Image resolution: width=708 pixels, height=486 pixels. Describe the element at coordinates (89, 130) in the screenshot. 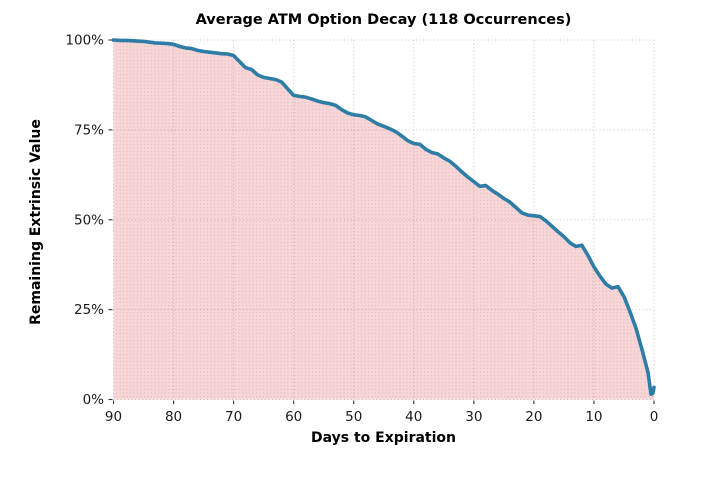

I see `y-tick-label: 75%` at that location.